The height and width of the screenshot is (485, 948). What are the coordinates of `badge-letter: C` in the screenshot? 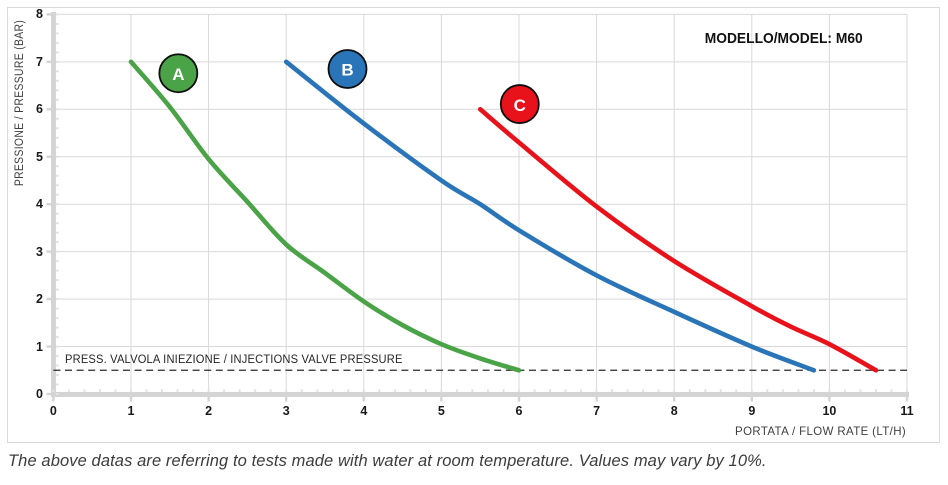 It's located at (520, 105).